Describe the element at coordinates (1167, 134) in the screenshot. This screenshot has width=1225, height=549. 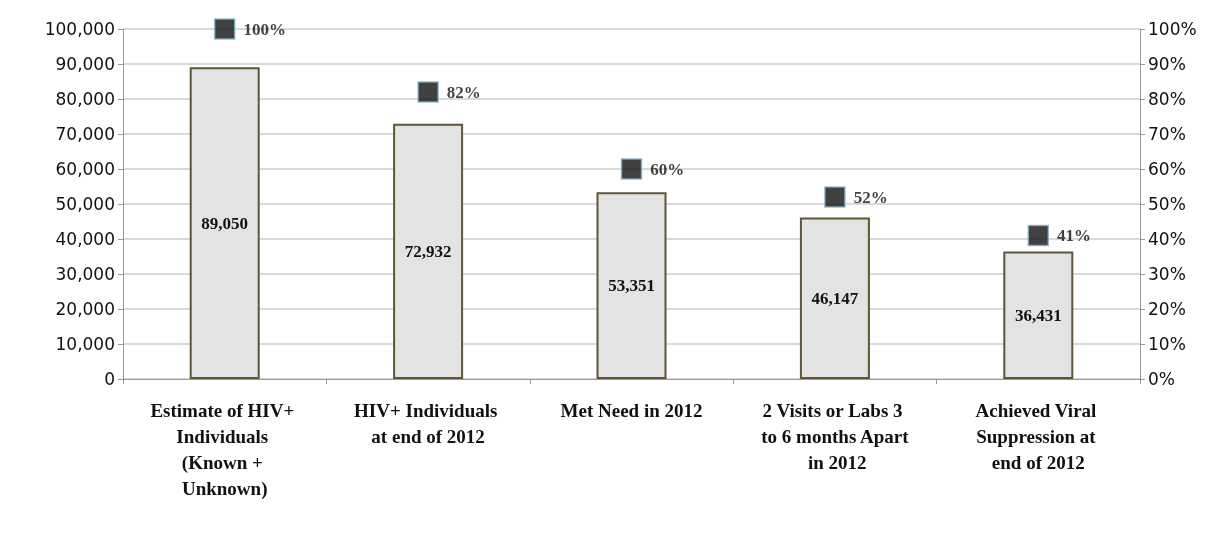
I see `y2-tick-label: 70%` at that location.